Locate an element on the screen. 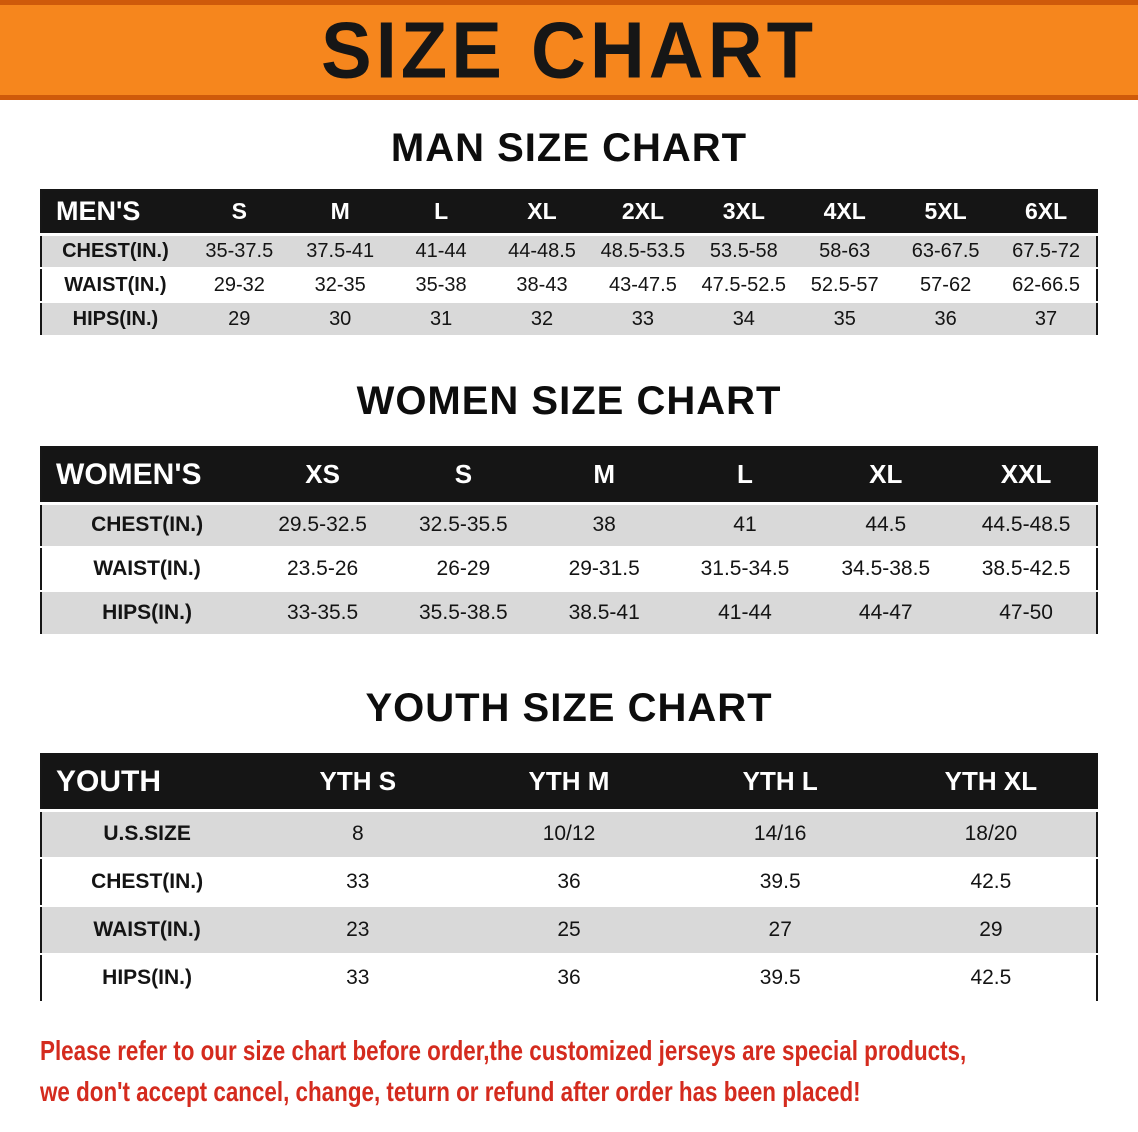 This screenshot has height=1132, width=1138. table-row: HIPS(IN.) 33 36 39.5 42.5 is located at coordinates (569, 978).